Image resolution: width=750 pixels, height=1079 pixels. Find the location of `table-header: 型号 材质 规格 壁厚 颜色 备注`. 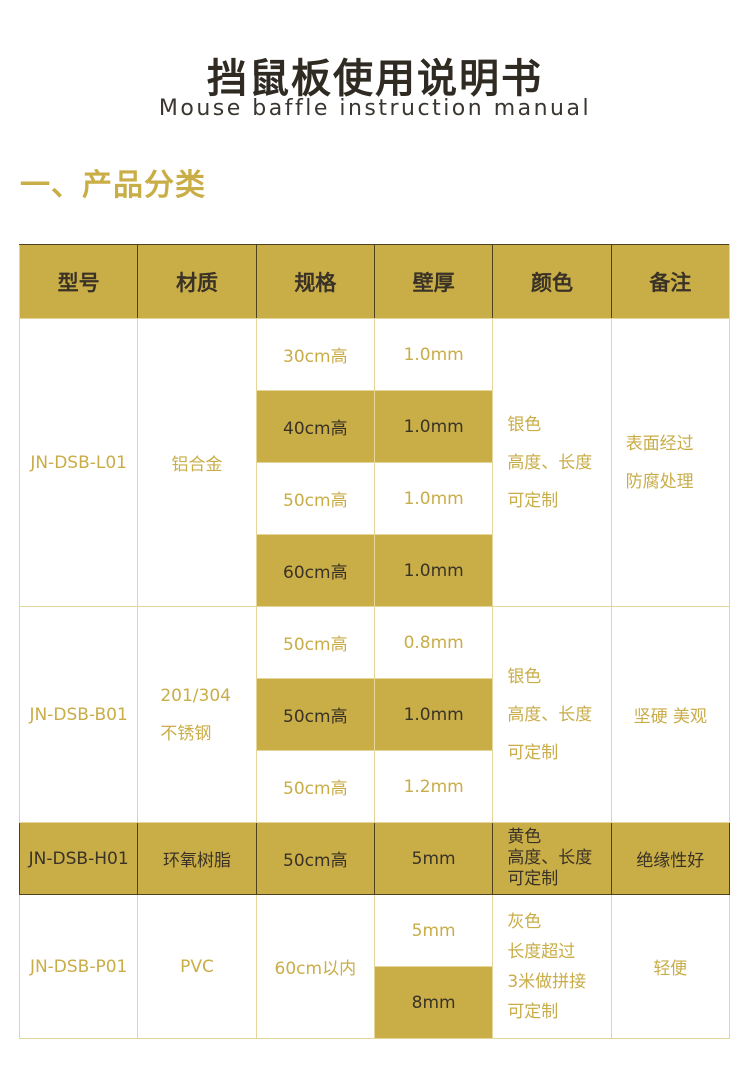

table-header: 型号 材质 规格 壁厚 颜色 备注 is located at coordinates (374, 281).